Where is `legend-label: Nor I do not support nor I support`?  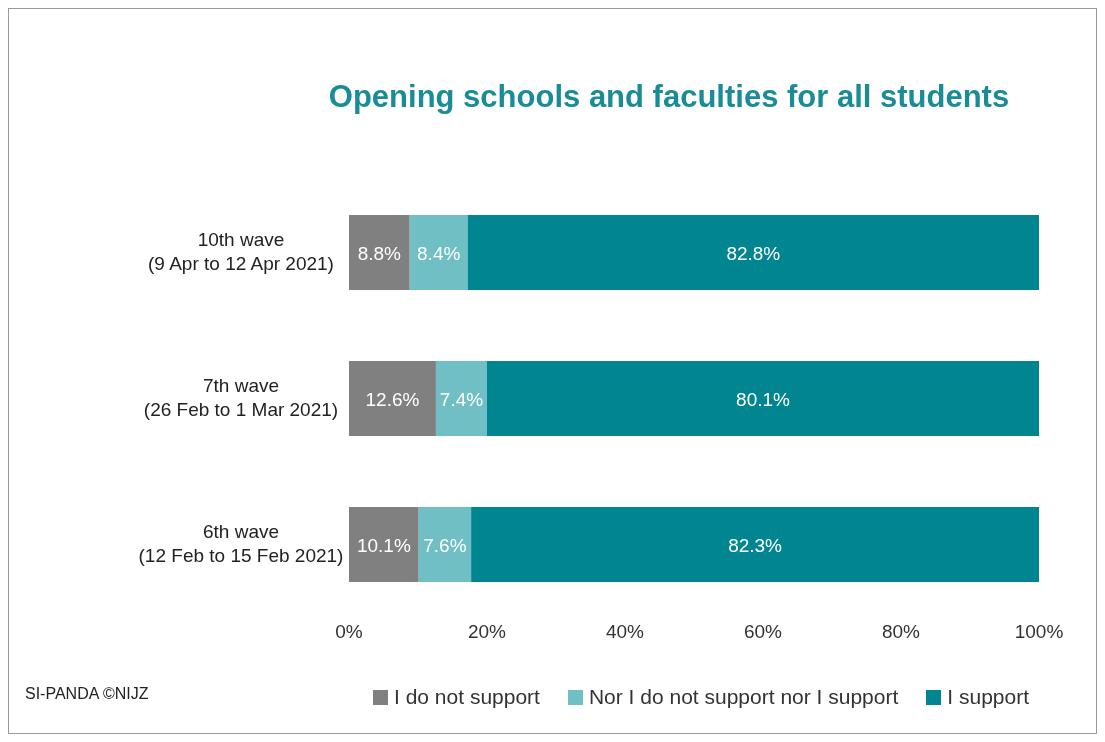 legend-label: Nor I do not support nor I support is located at coordinates (743, 697).